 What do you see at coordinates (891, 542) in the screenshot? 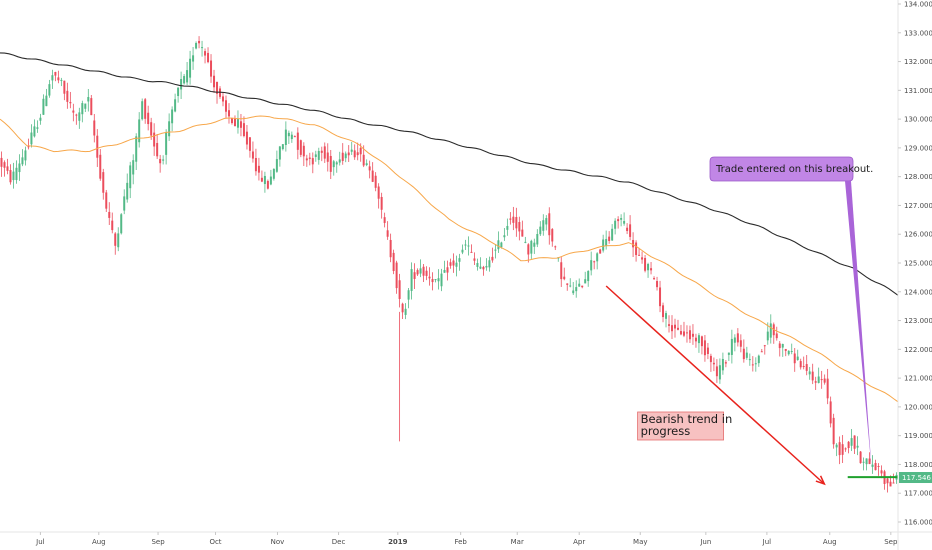
I see `x-tick-label: Sep` at bounding box center [891, 542].